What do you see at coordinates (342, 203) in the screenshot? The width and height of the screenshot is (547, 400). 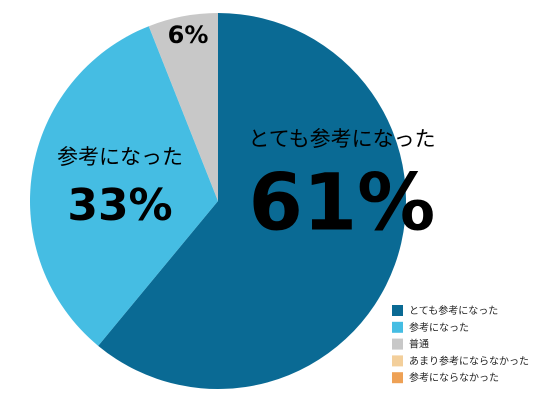 I see `slice-value-label: 61%` at bounding box center [342, 203].